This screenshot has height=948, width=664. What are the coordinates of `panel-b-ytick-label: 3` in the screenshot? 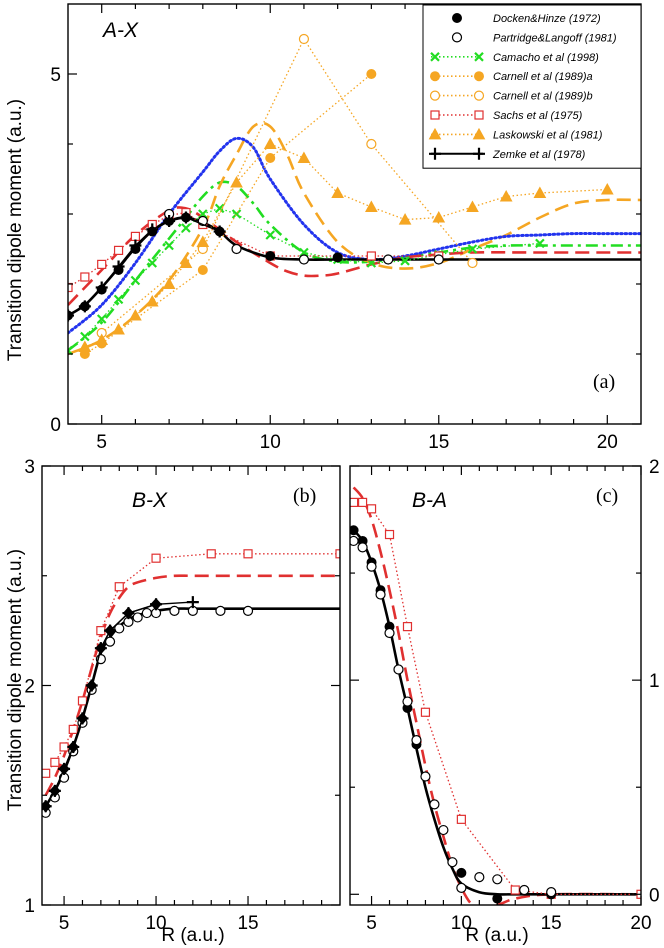 It's located at (29, 467).